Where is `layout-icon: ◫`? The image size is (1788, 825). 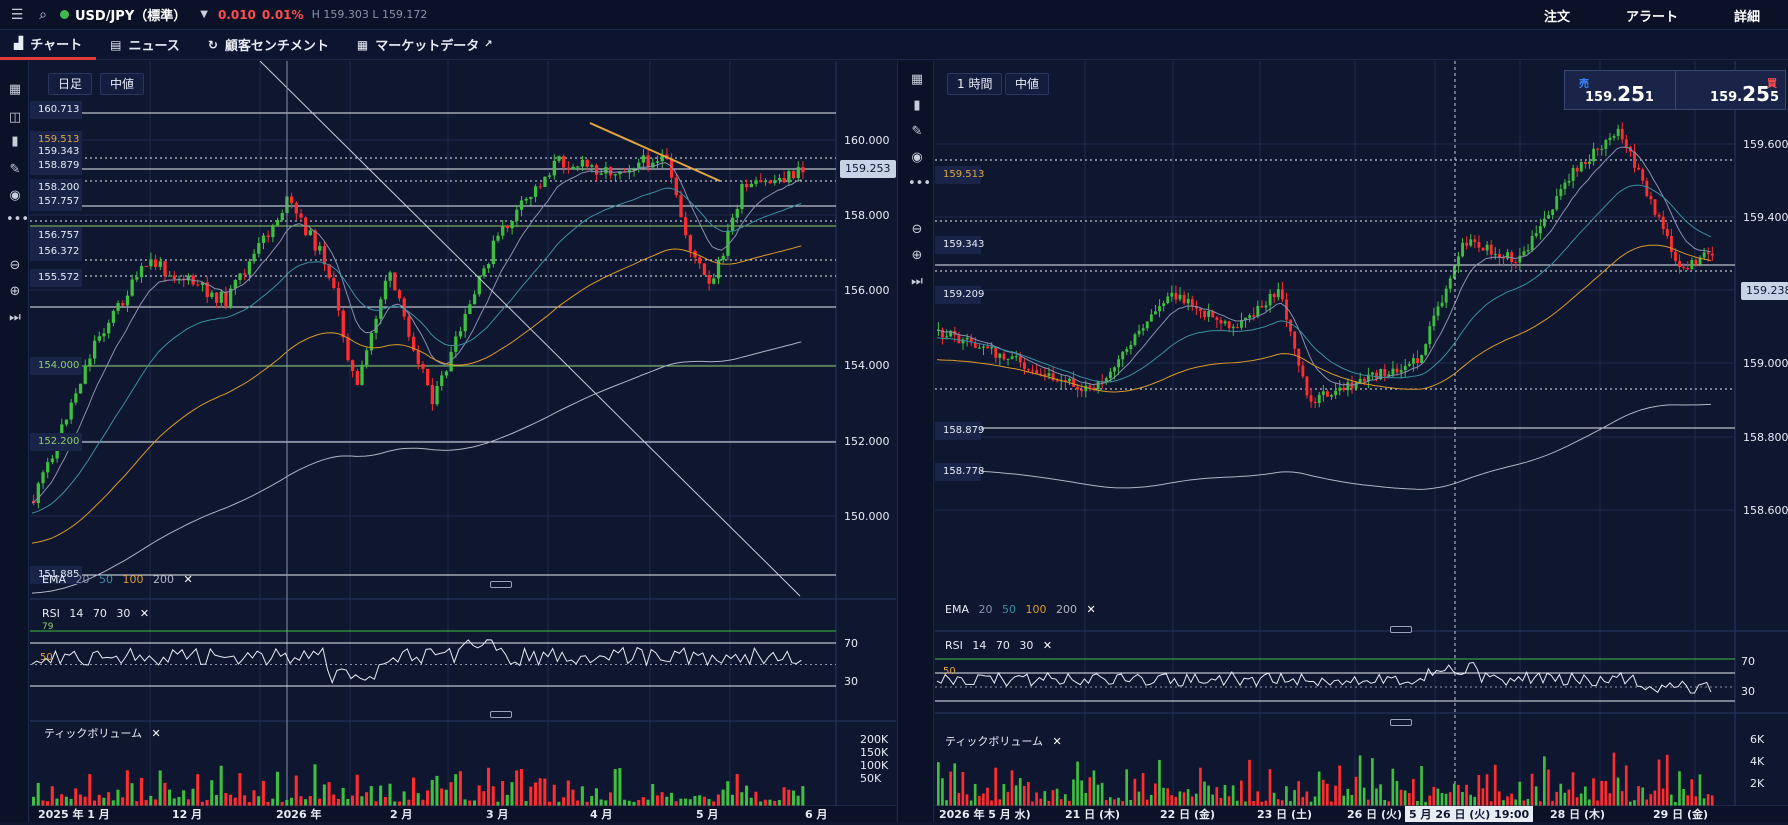 layout-icon: ◫ is located at coordinates (15, 117).